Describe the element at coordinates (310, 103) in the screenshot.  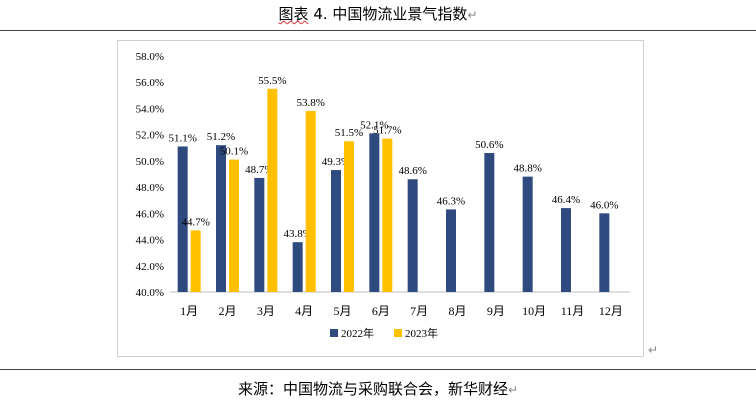
I see `data-label-2023: 53.8%` at that location.